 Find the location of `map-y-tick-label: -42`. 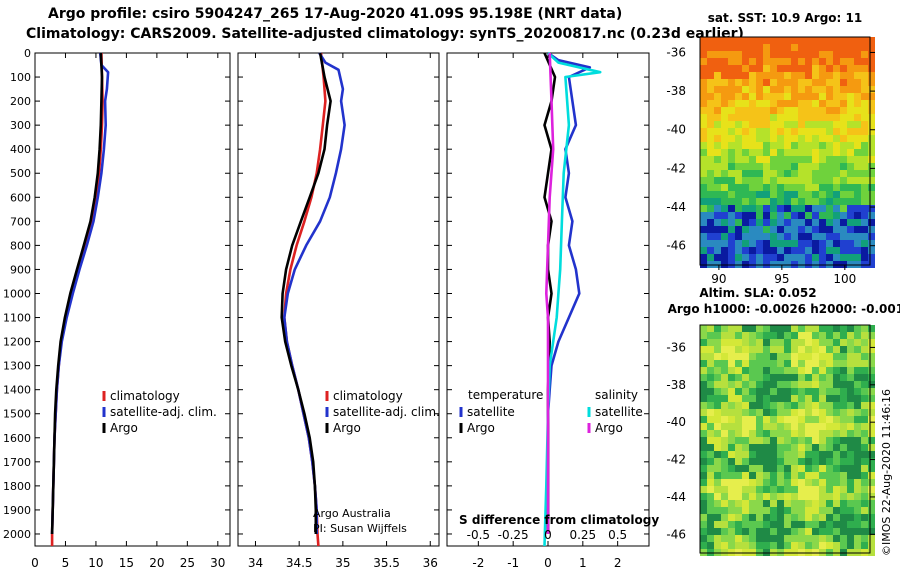

map-y-tick-label: -42 is located at coordinates (676, 168).